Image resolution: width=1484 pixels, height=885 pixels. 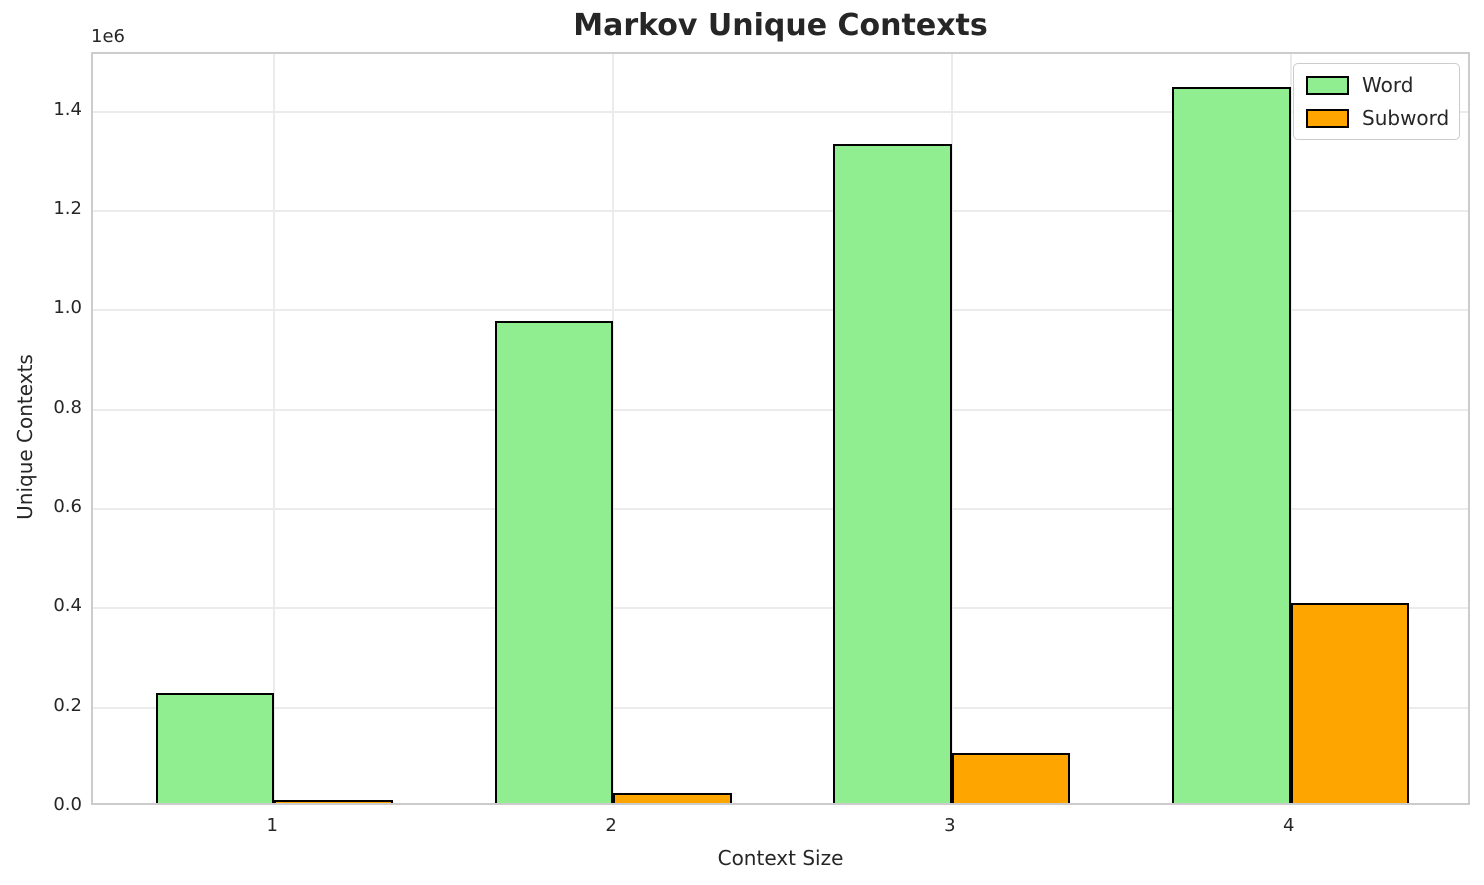 What do you see at coordinates (67, 208) in the screenshot?
I see `y-tick-1.2: 1.2` at bounding box center [67, 208].